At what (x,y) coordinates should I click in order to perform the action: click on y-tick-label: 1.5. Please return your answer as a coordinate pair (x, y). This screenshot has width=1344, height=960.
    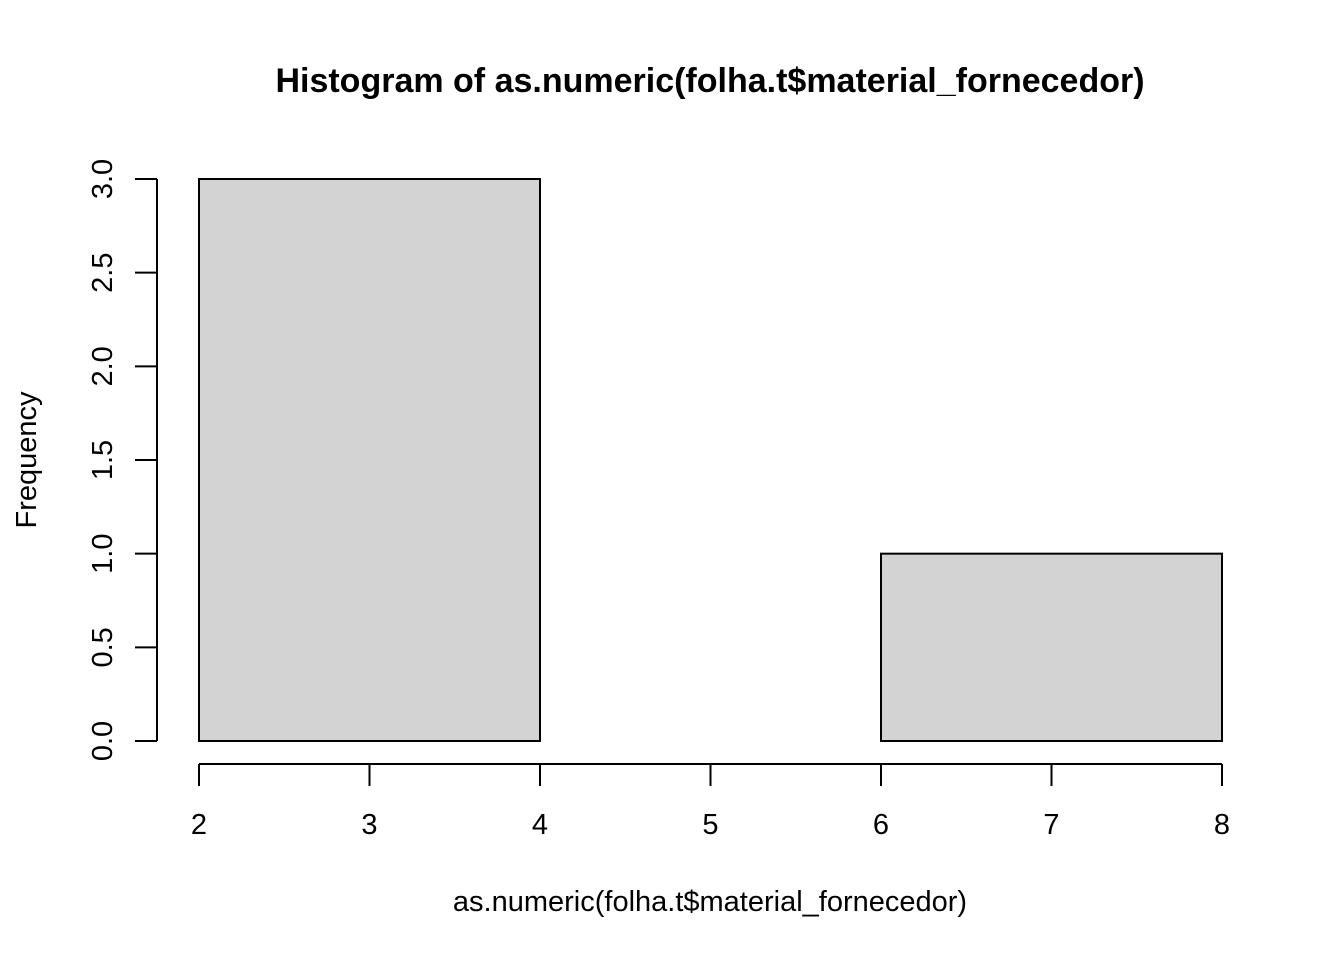
    Looking at the image, I should click on (103, 460).